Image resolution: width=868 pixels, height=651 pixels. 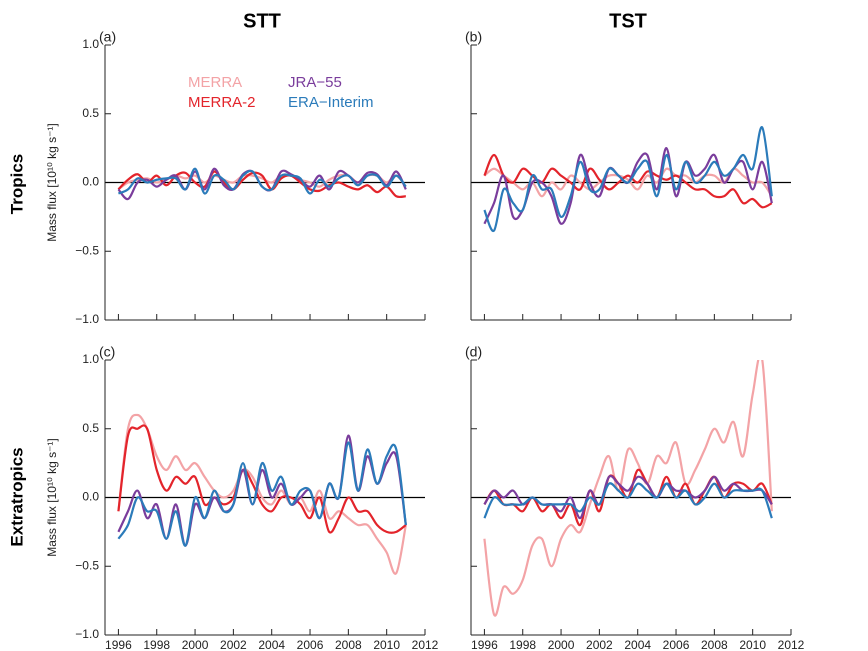 I want to click on panel-label: (d), so click(x=473, y=352).